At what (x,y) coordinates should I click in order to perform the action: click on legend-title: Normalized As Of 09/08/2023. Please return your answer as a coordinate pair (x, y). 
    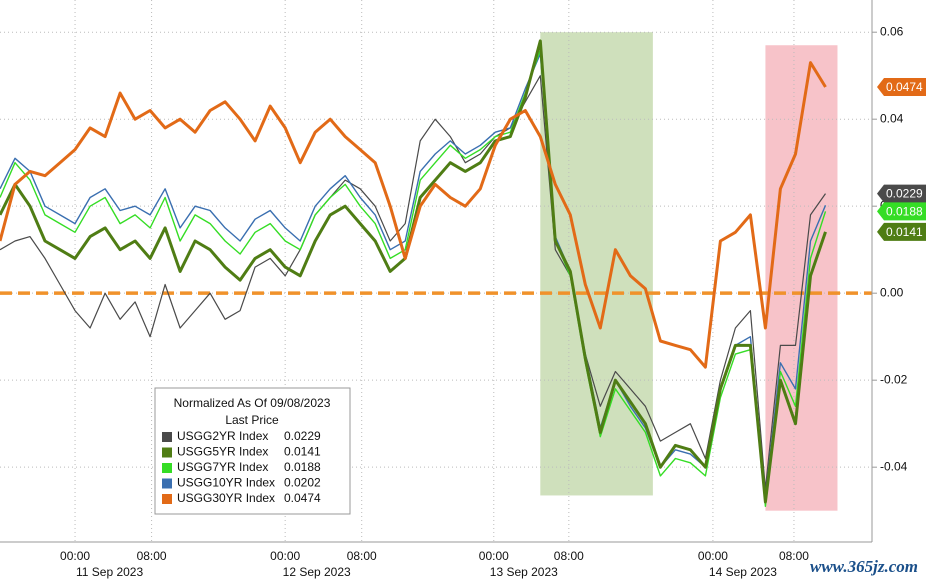
    Looking at the image, I should click on (252, 403).